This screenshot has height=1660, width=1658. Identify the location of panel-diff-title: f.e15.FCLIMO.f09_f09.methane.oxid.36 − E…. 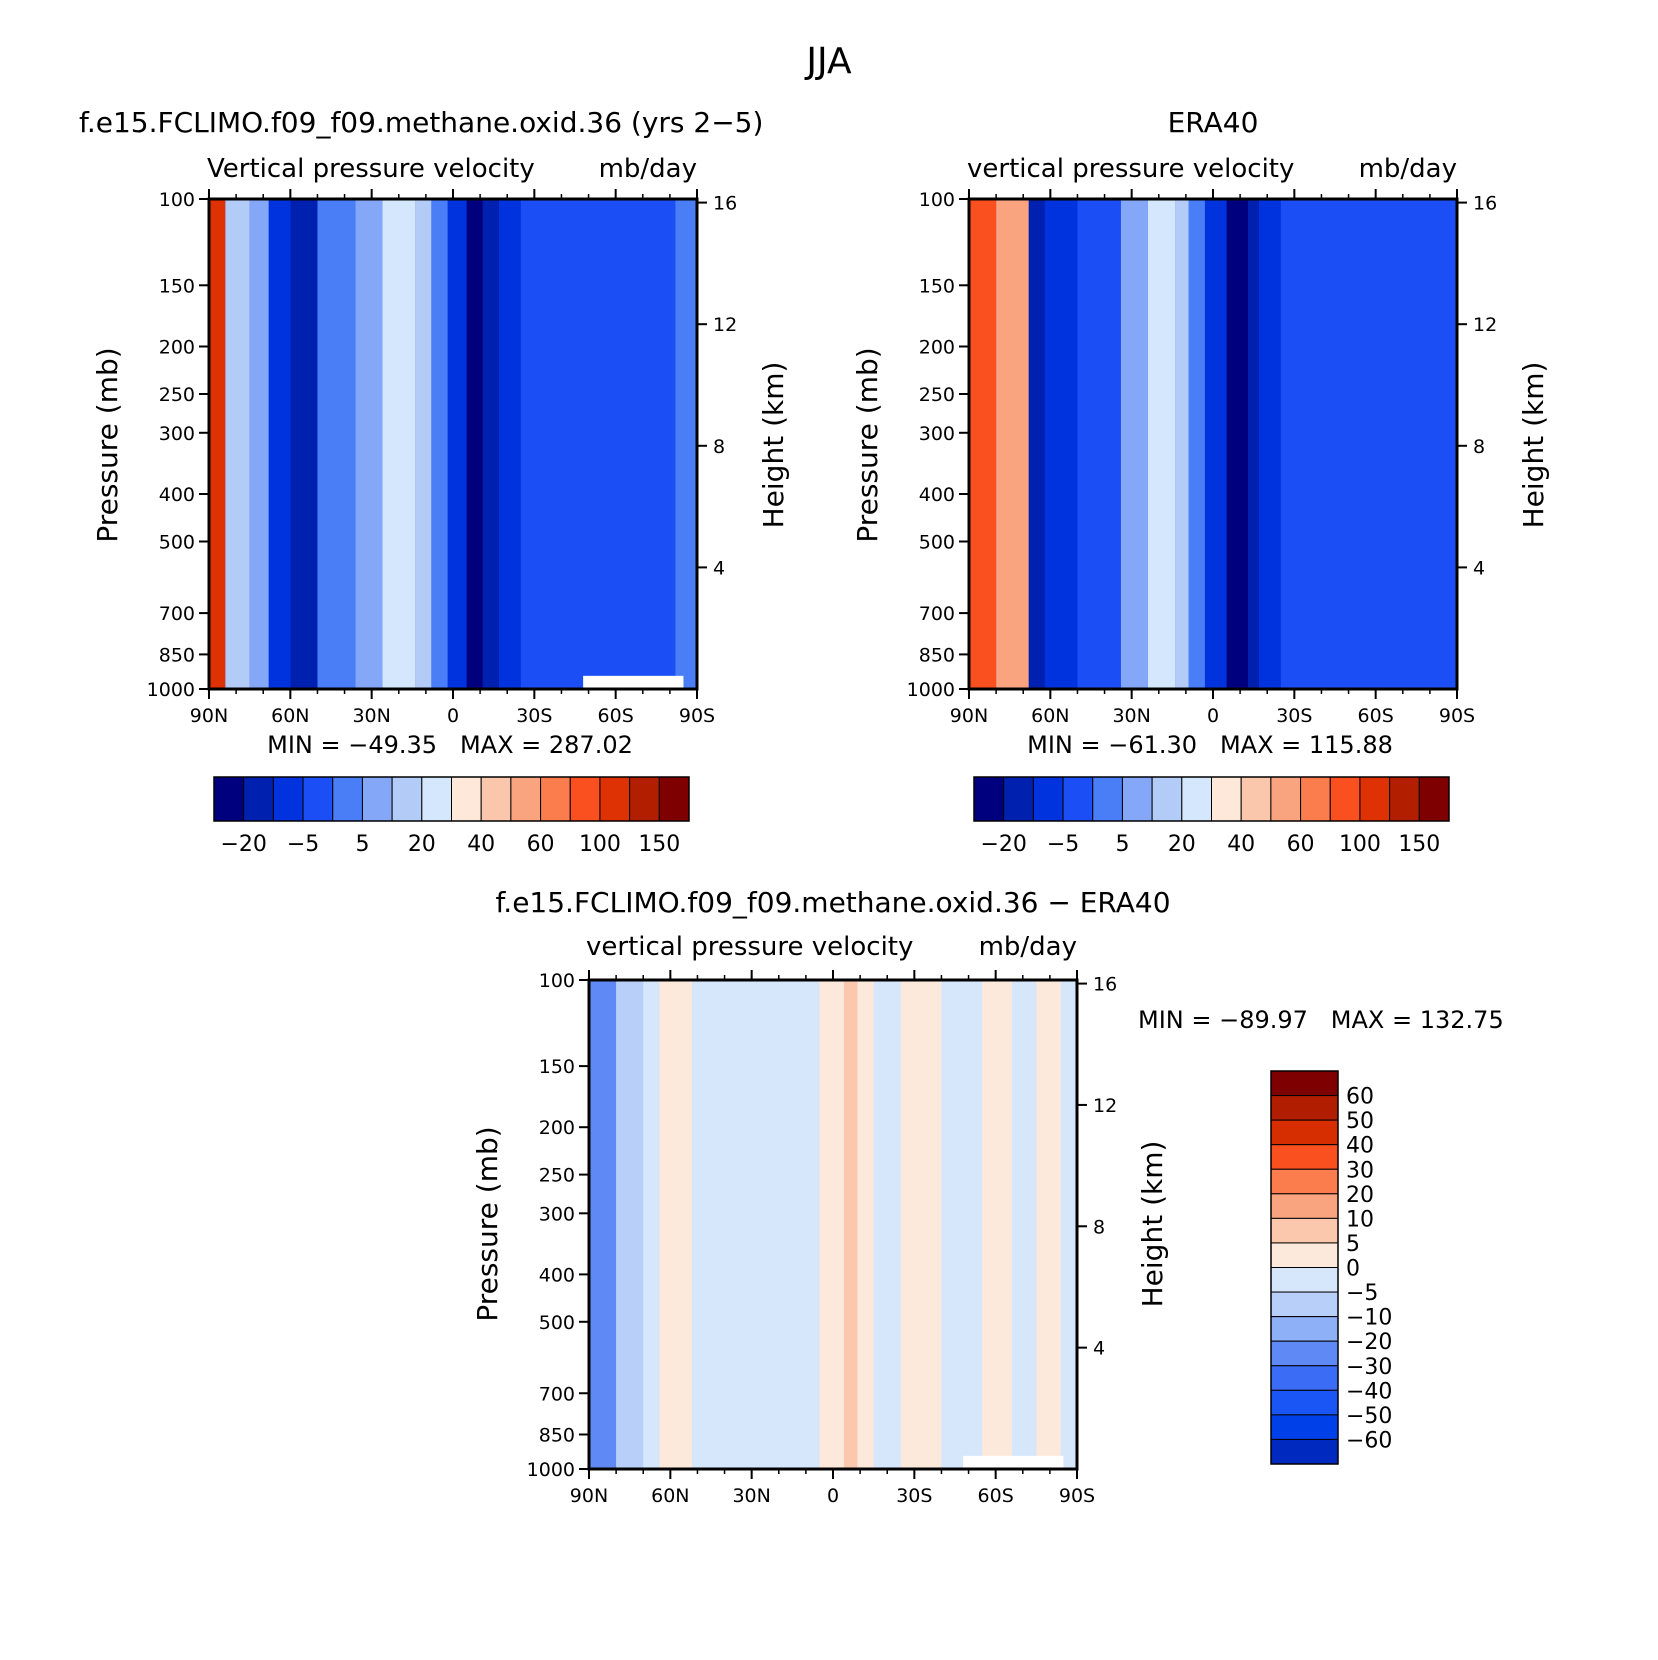
(832, 902).